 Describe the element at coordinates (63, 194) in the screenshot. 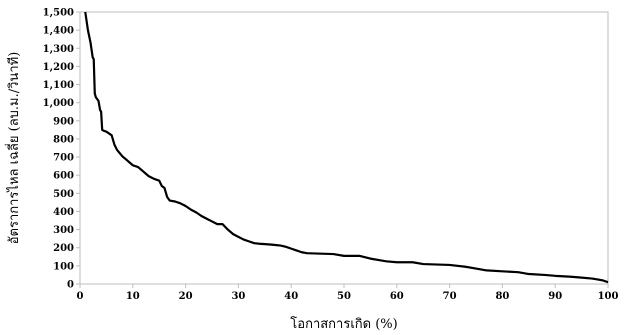

I see `y-tick-label: 500` at that location.